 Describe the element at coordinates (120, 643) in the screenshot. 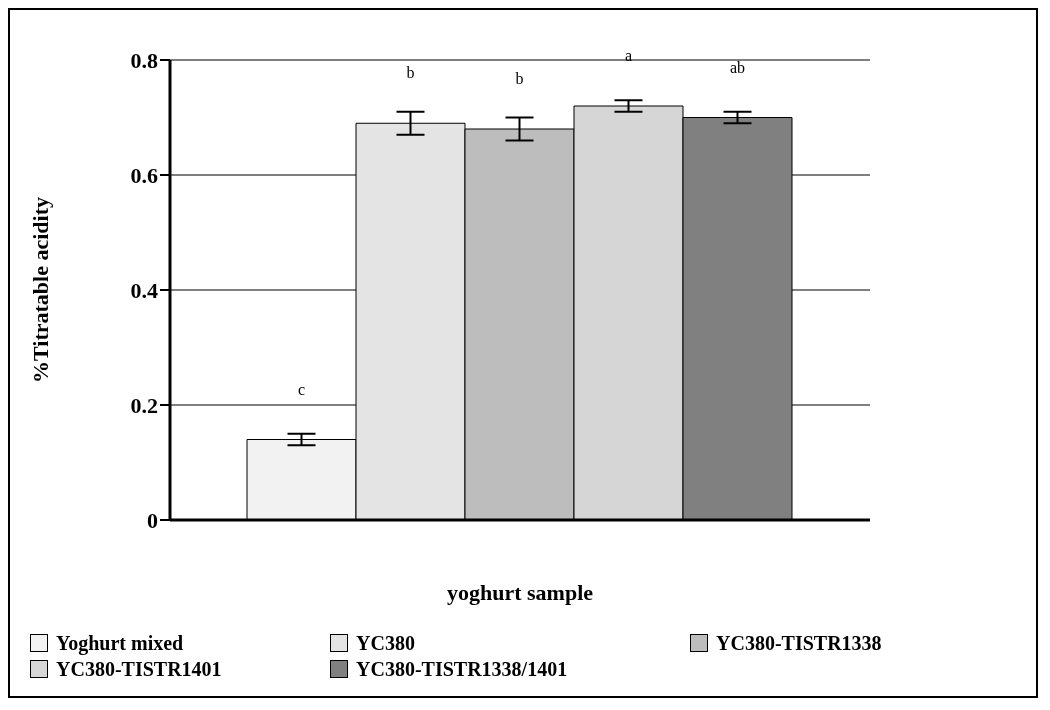

I see `legend-label: Yoghurt mixed` at that location.